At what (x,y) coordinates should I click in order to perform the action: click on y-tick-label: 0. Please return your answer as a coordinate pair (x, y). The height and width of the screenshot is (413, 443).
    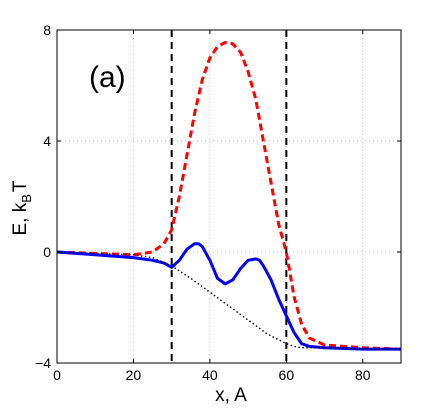
    Looking at the image, I should click on (47, 252).